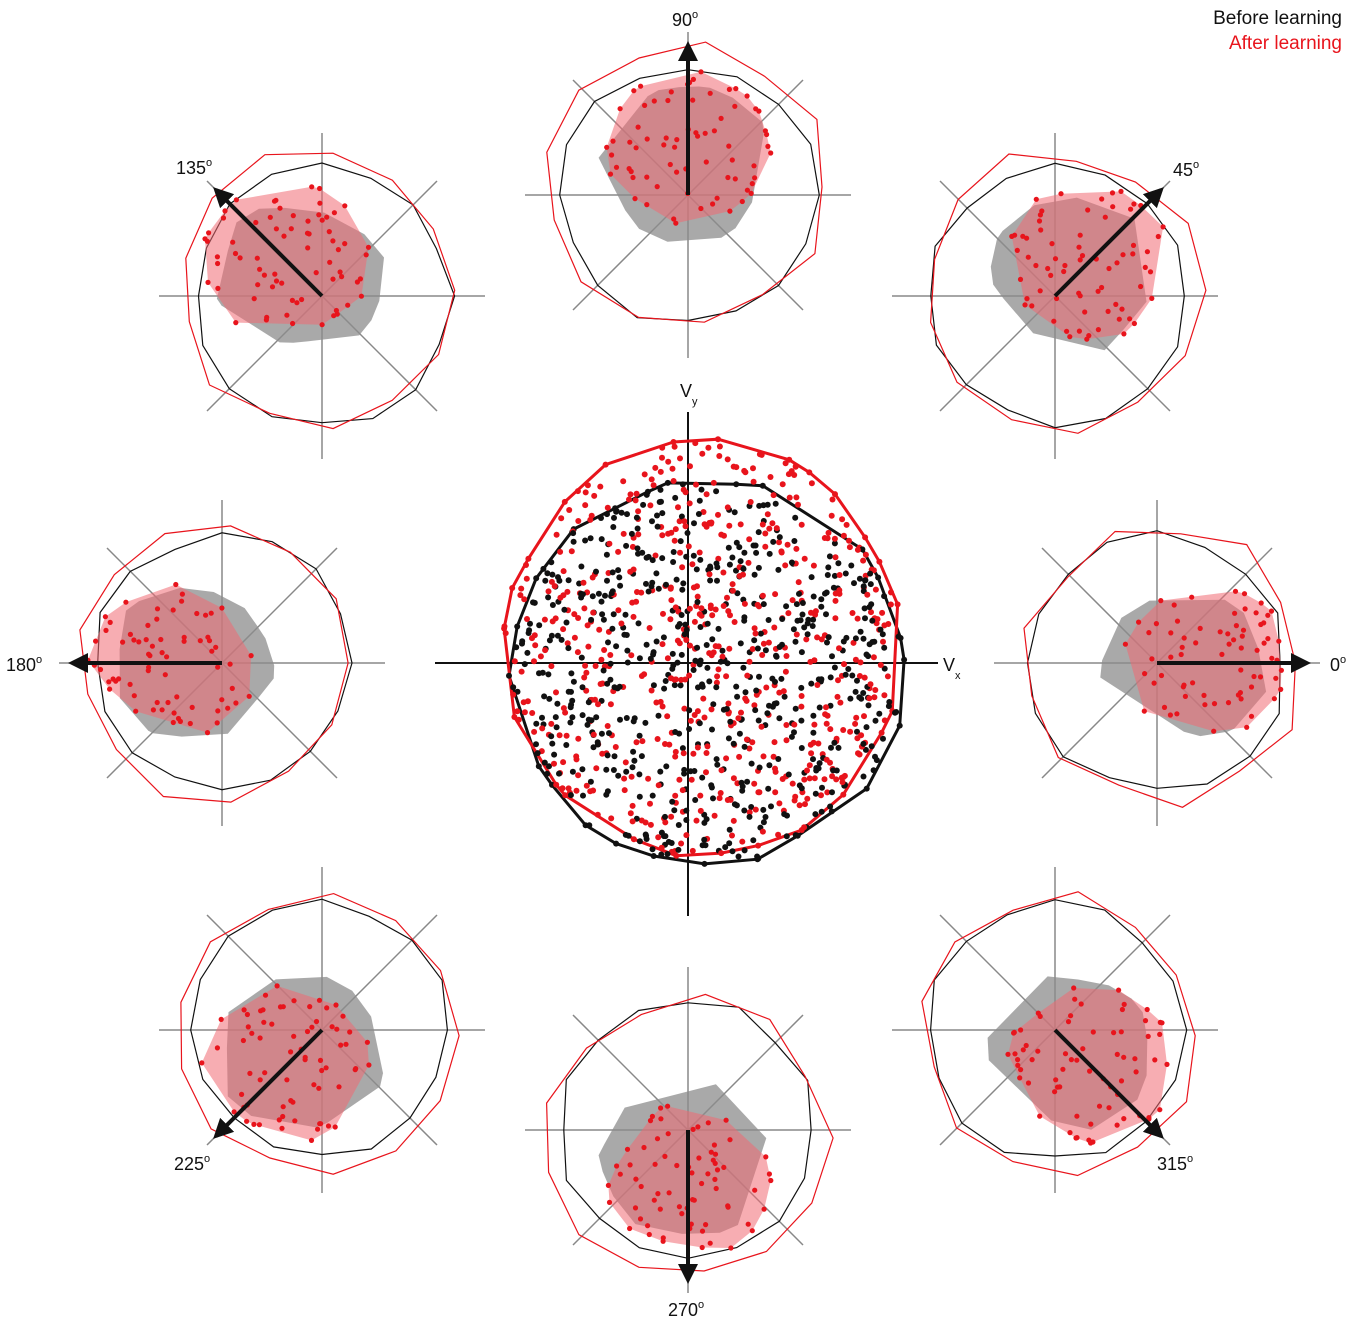 The height and width of the screenshot is (1322, 1363). Describe the element at coordinates (285, 1063) in the screenshot. I see `panel-hull-after` at that location.